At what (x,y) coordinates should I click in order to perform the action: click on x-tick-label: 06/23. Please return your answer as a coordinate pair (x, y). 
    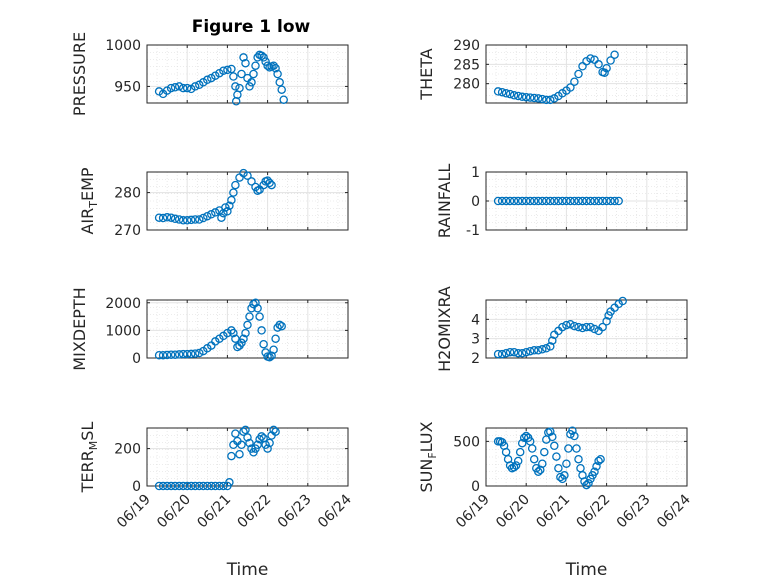
    Looking at the image, I should click on (295, 512).